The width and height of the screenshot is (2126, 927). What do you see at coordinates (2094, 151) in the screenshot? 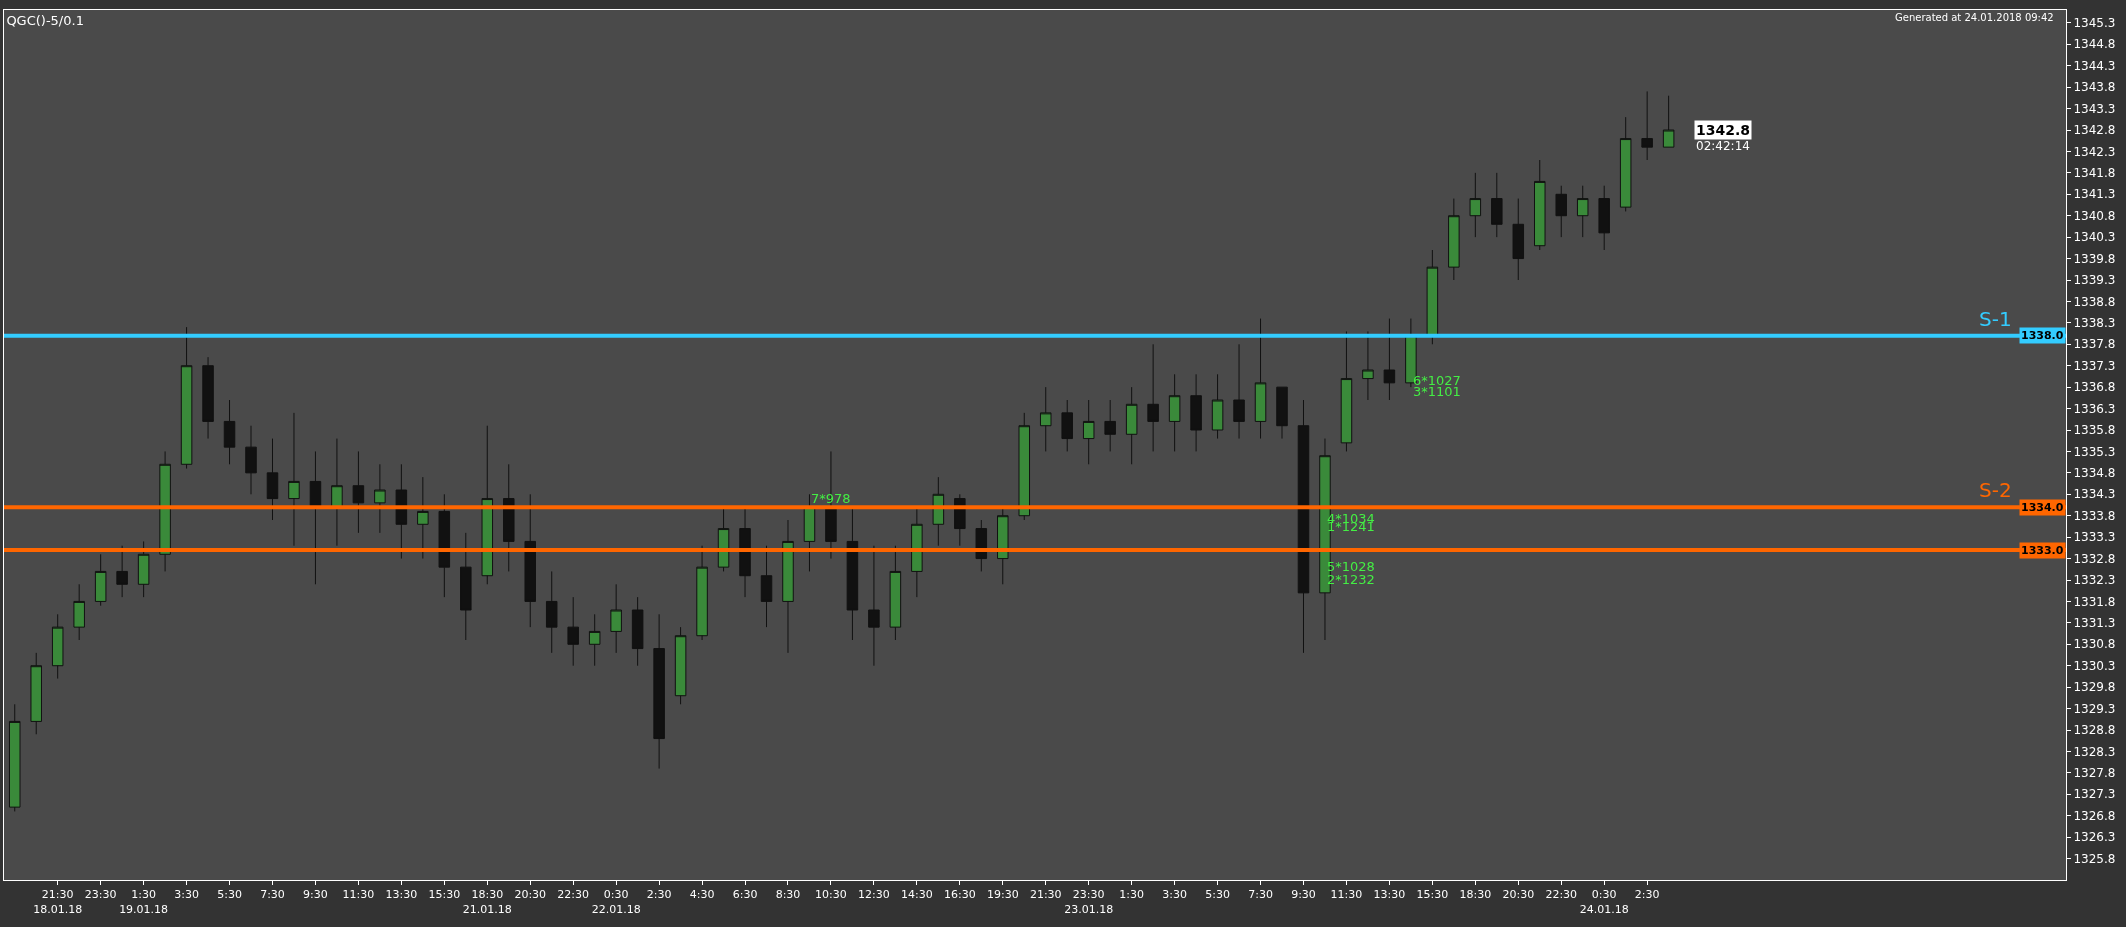
I see `y-tick-label: 1342.3` at bounding box center [2094, 151].